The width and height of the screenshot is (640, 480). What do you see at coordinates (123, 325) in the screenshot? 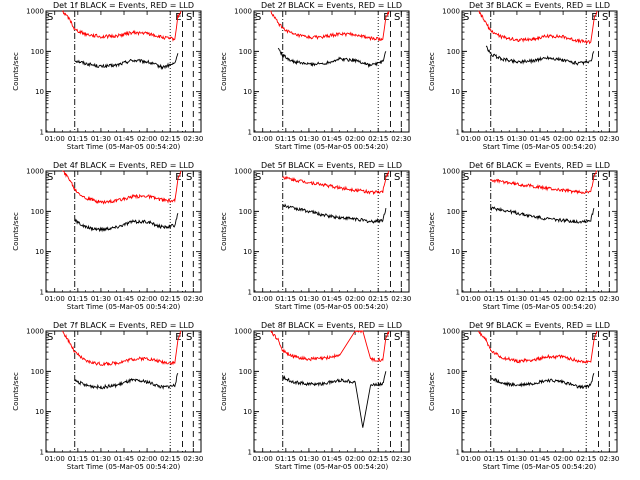
I see `panel-title: Det 7f BLACK = Events, RED = LLD` at bounding box center [123, 325].